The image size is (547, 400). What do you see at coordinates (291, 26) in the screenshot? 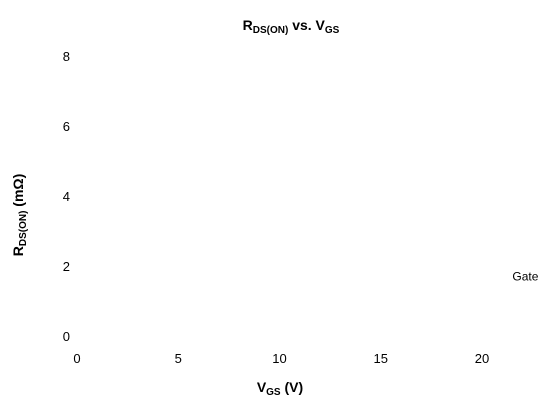
I see `chart-title: RDS(ON) vs. VGS` at bounding box center [291, 26].